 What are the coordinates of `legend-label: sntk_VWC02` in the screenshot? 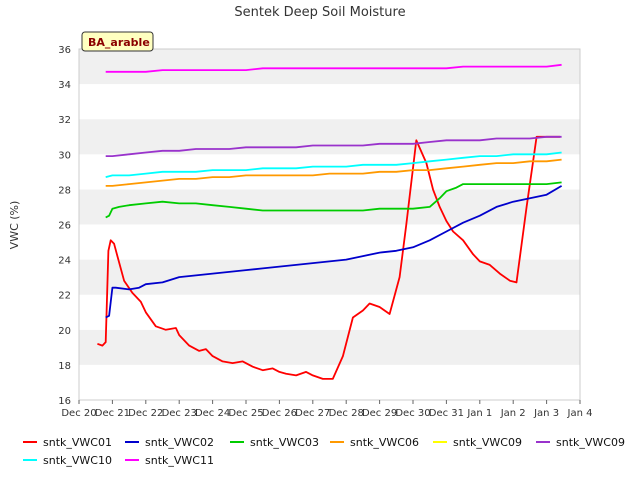 It's located at (179, 442).